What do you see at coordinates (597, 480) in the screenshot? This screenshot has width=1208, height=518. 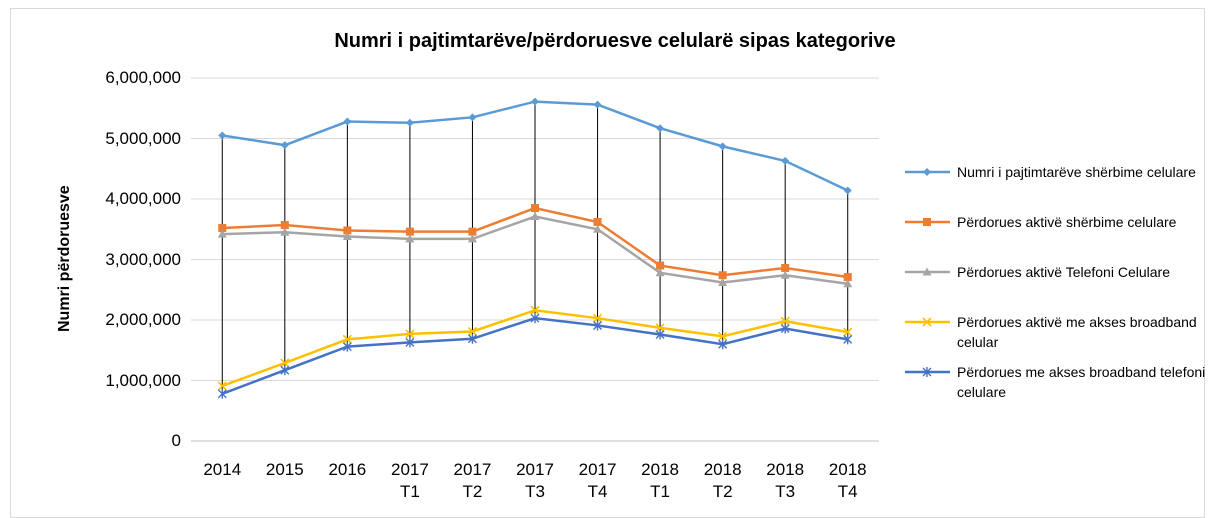 I see `x-tick-label: 2017 T4` at bounding box center [597, 480].